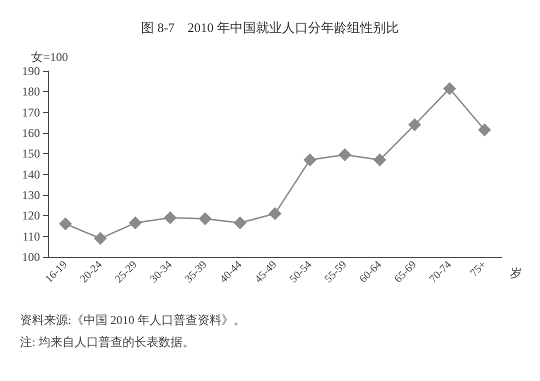 This screenshot has height=381, width=540. What do you see at coordinates (31, 236) in the screenshot?
I see `y-tick-label: 110` at bounding box center [31, 236].